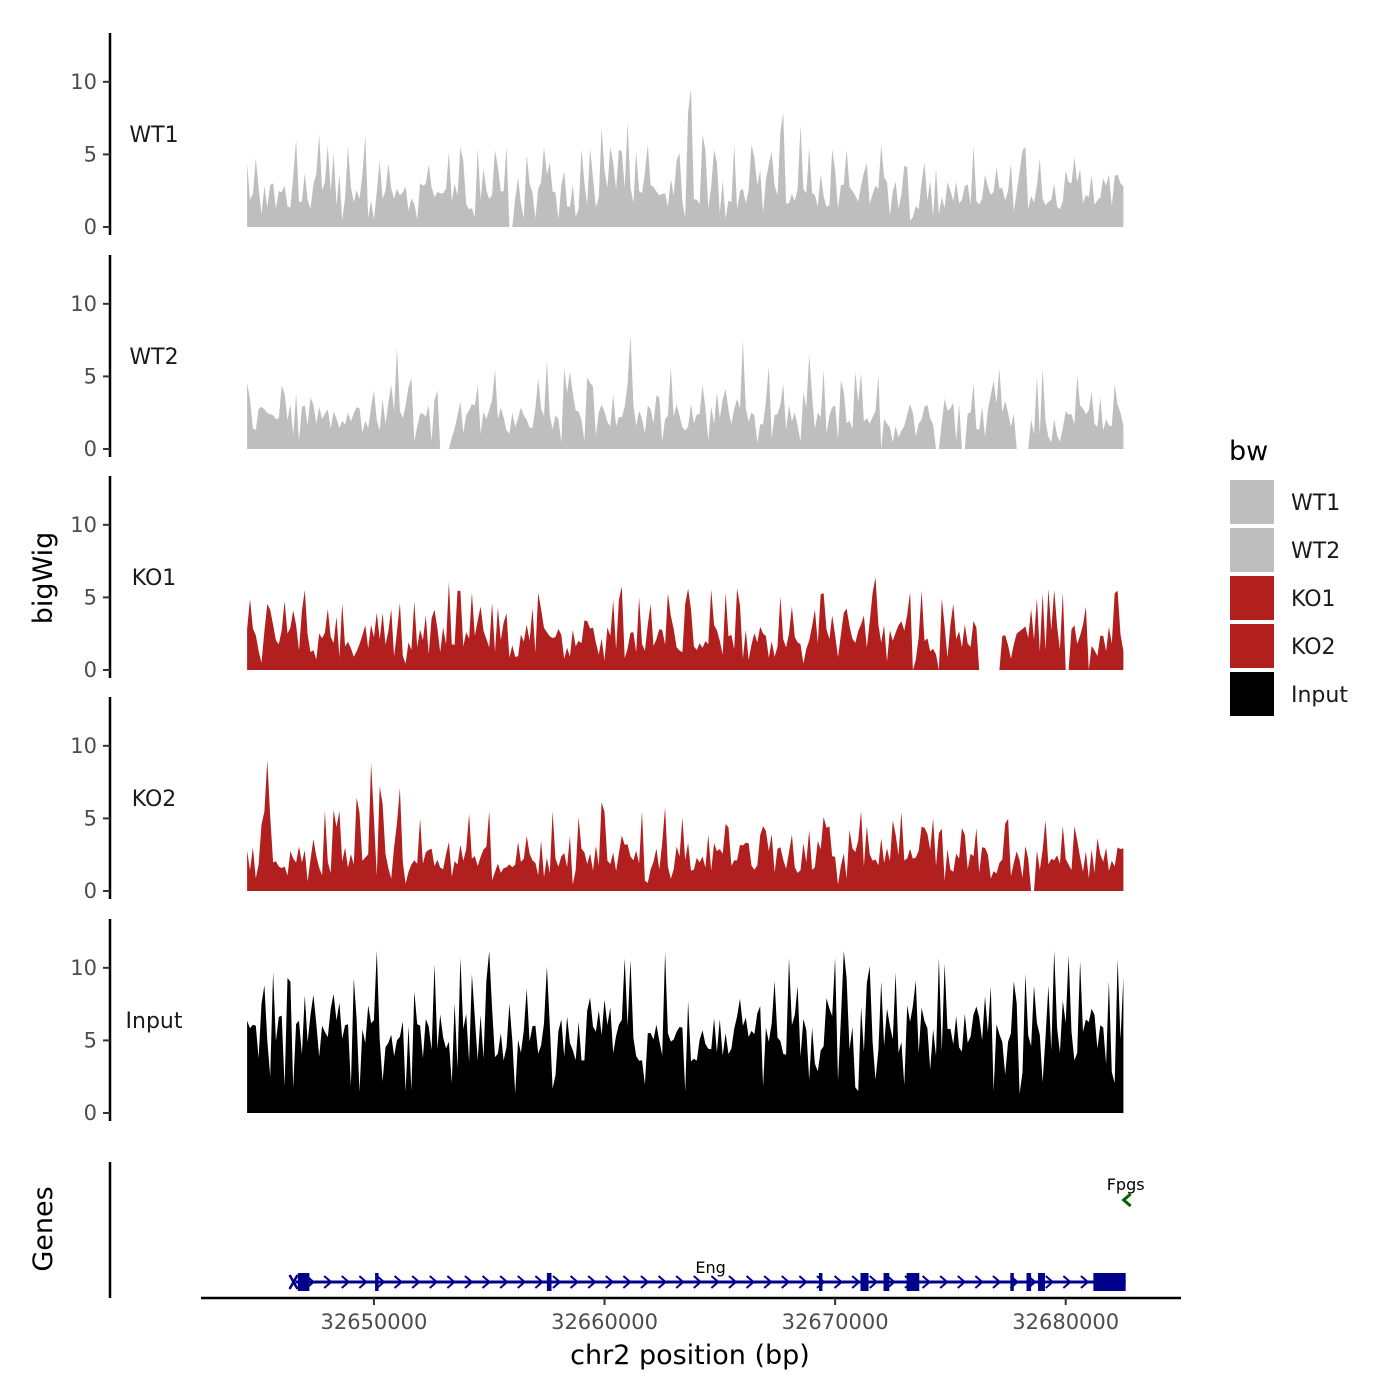  What do you see at coordinates (153, 135) in the screenshot?
I see `track-label-wt1: WT1` at bounding box center [153, 135].